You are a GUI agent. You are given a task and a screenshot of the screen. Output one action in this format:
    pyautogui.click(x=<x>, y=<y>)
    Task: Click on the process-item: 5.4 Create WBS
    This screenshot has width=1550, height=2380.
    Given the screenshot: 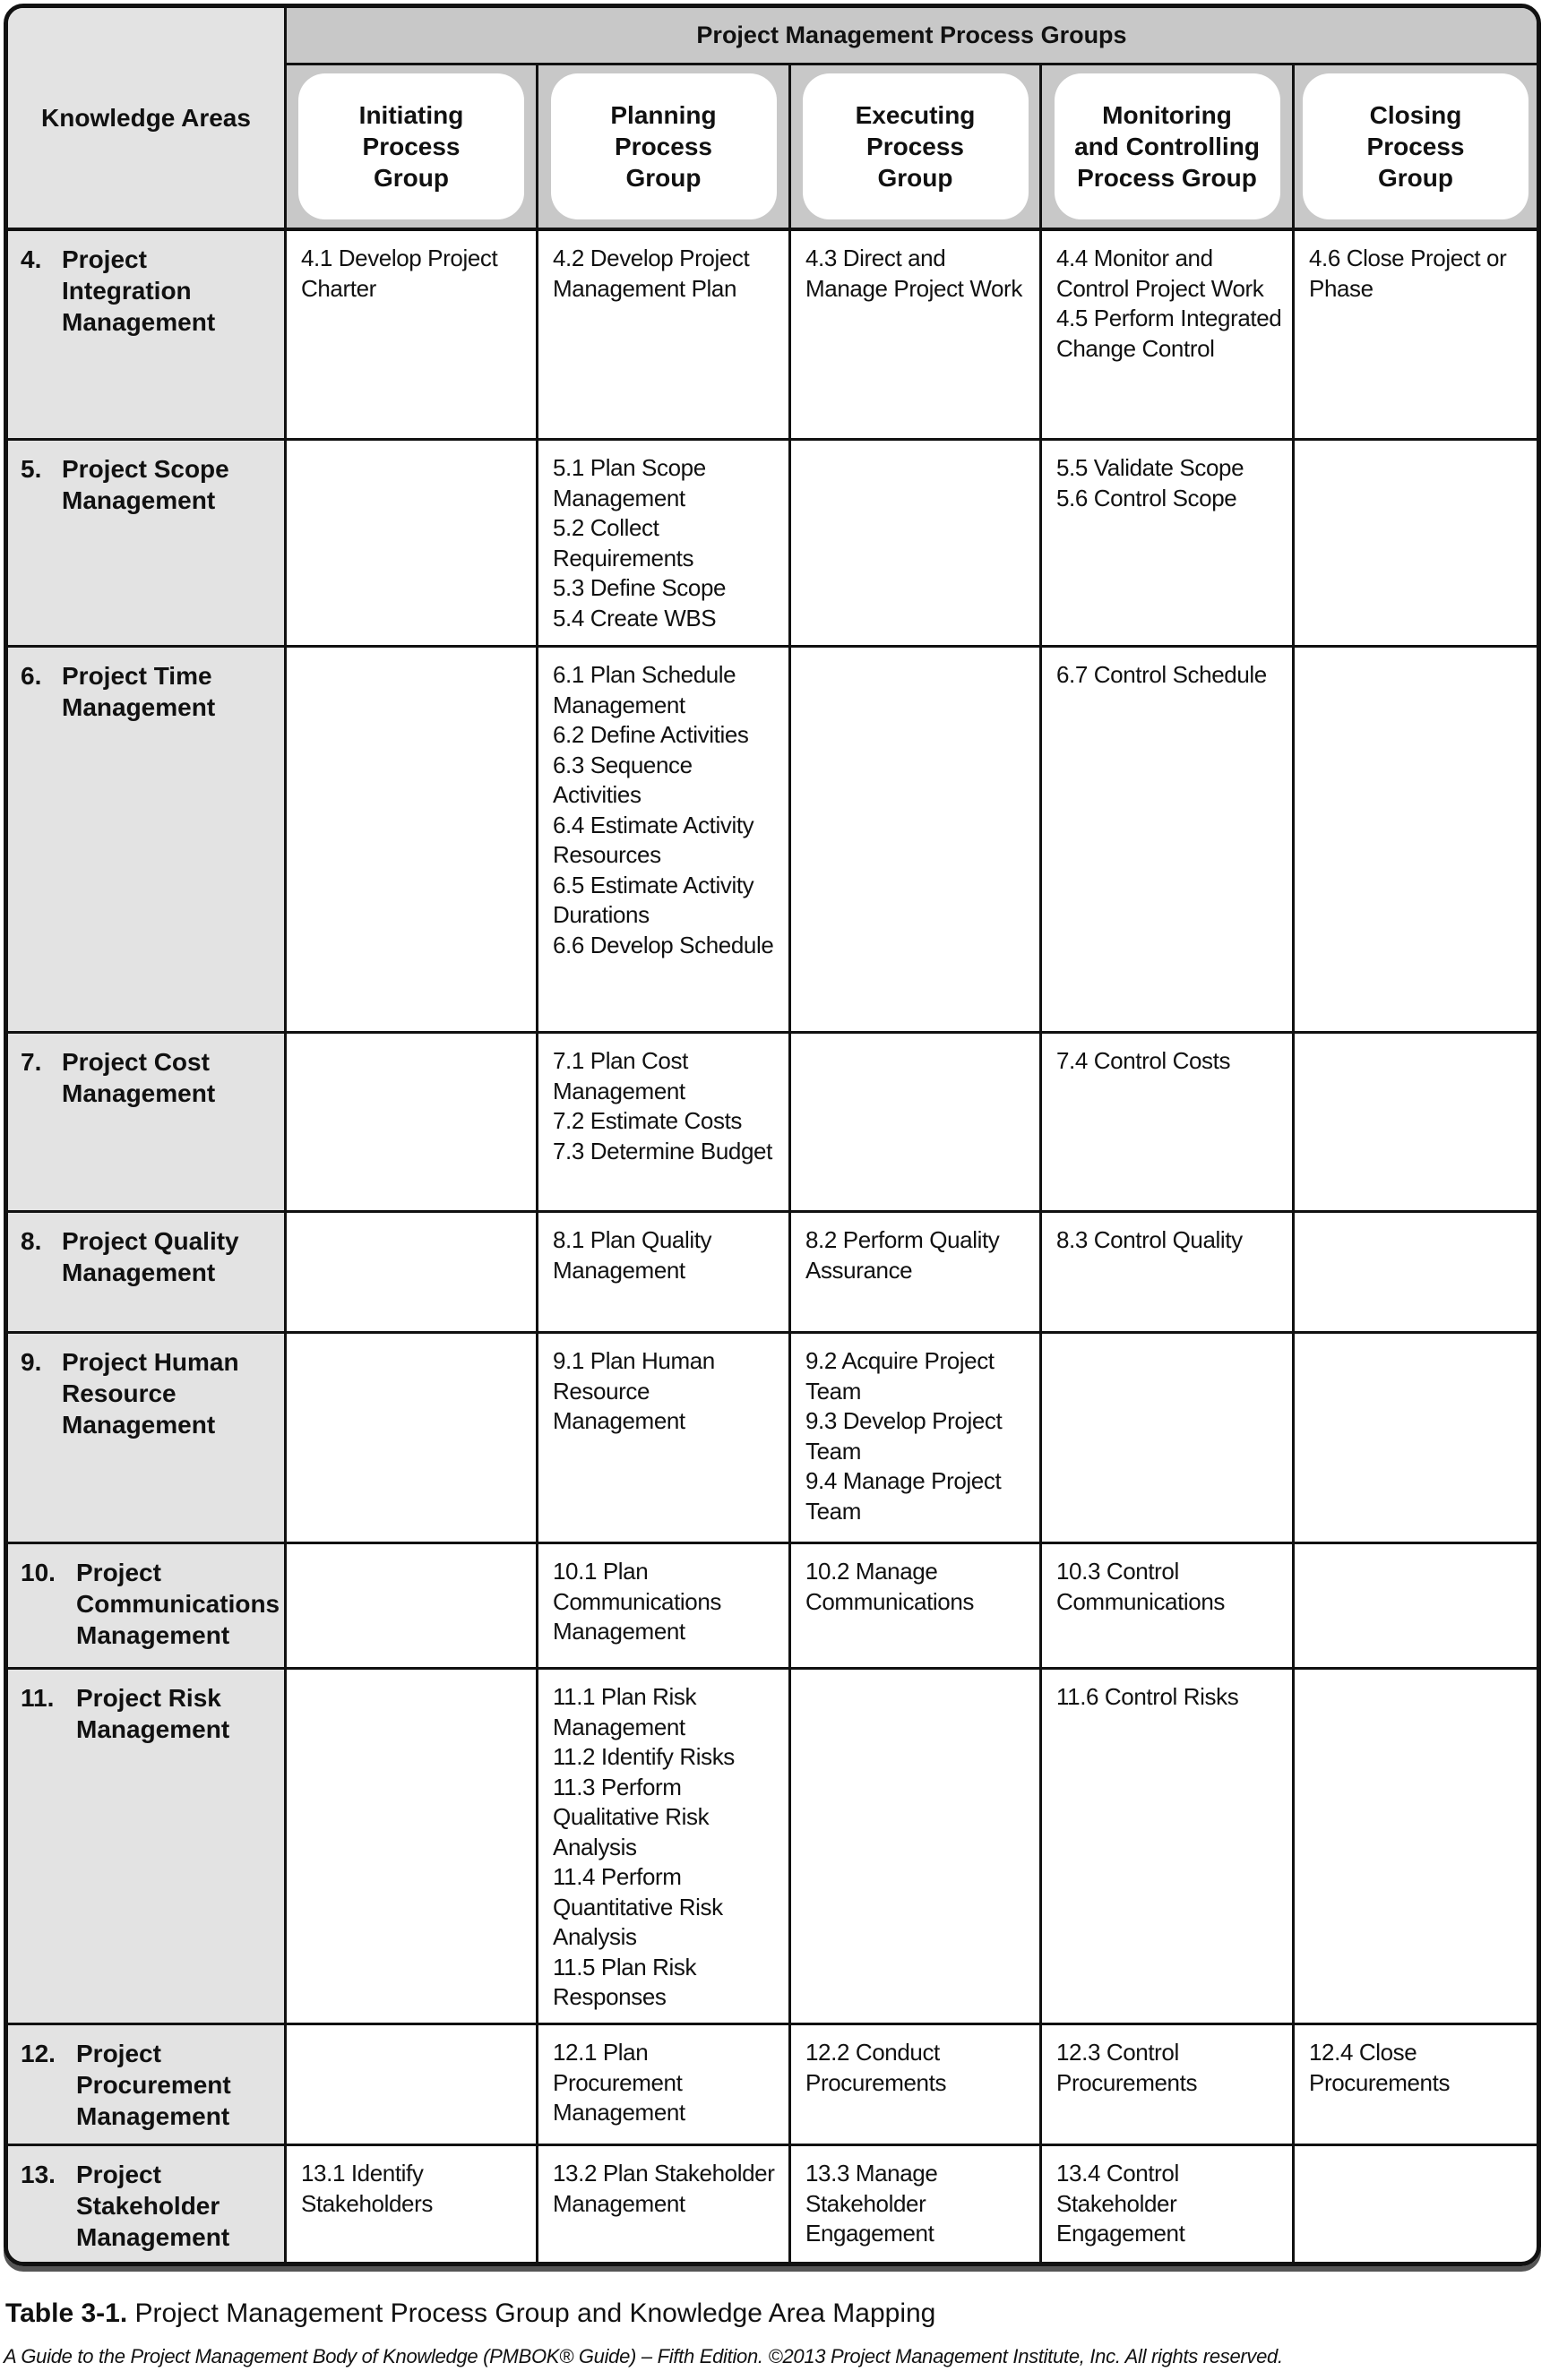 What is the action you would take?
    pyautogui.click(x=635, y=618)
    